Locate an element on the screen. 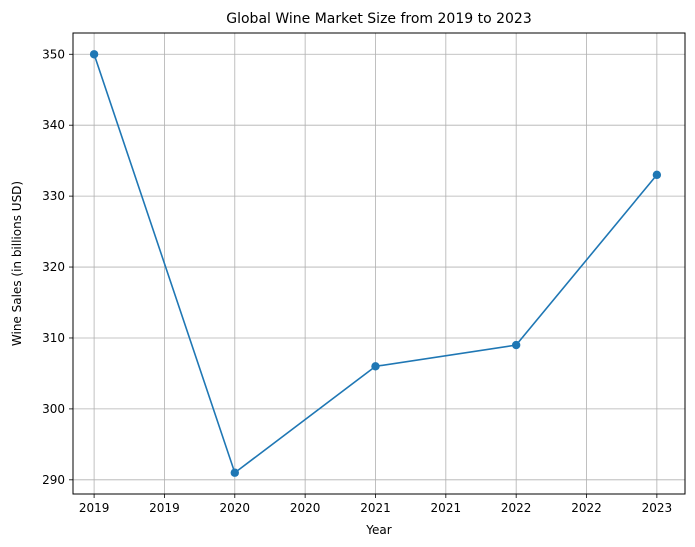 This screenshot has height=547, width=695. x-tick-label: 2023 is located at coordinates (657, 508).